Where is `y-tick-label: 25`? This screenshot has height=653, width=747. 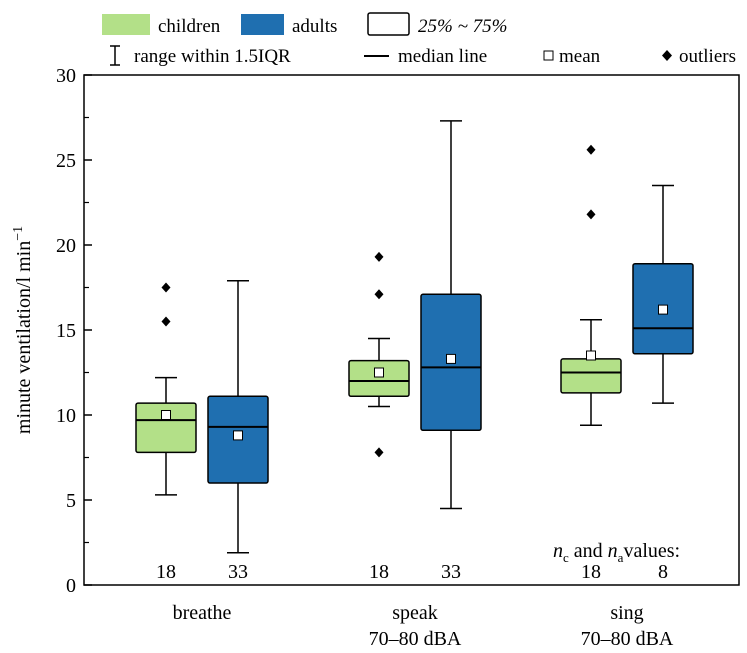
y-tick-label: 25 is located at coordinates (66, 161).